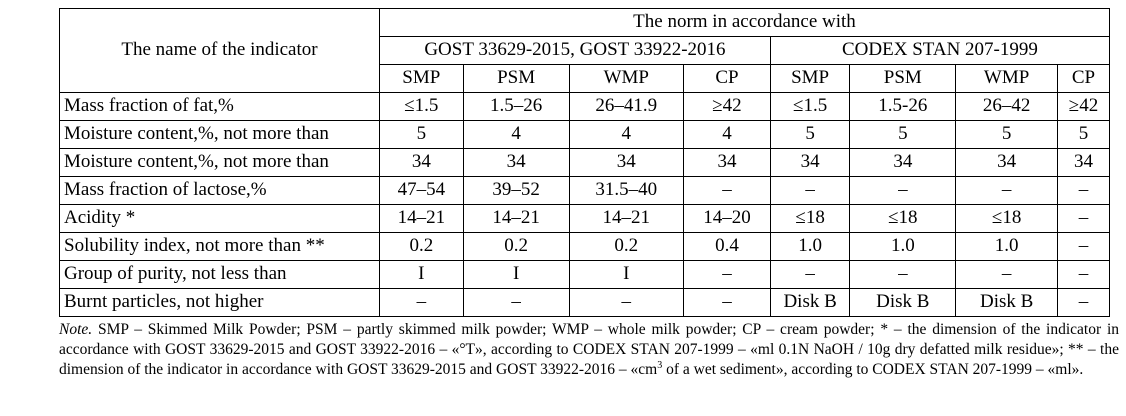 The image size is (1126, 416). Describe the element at coordinates (516, 106) in the screenshot. I see `value-cell: 1.5–26` at that location.